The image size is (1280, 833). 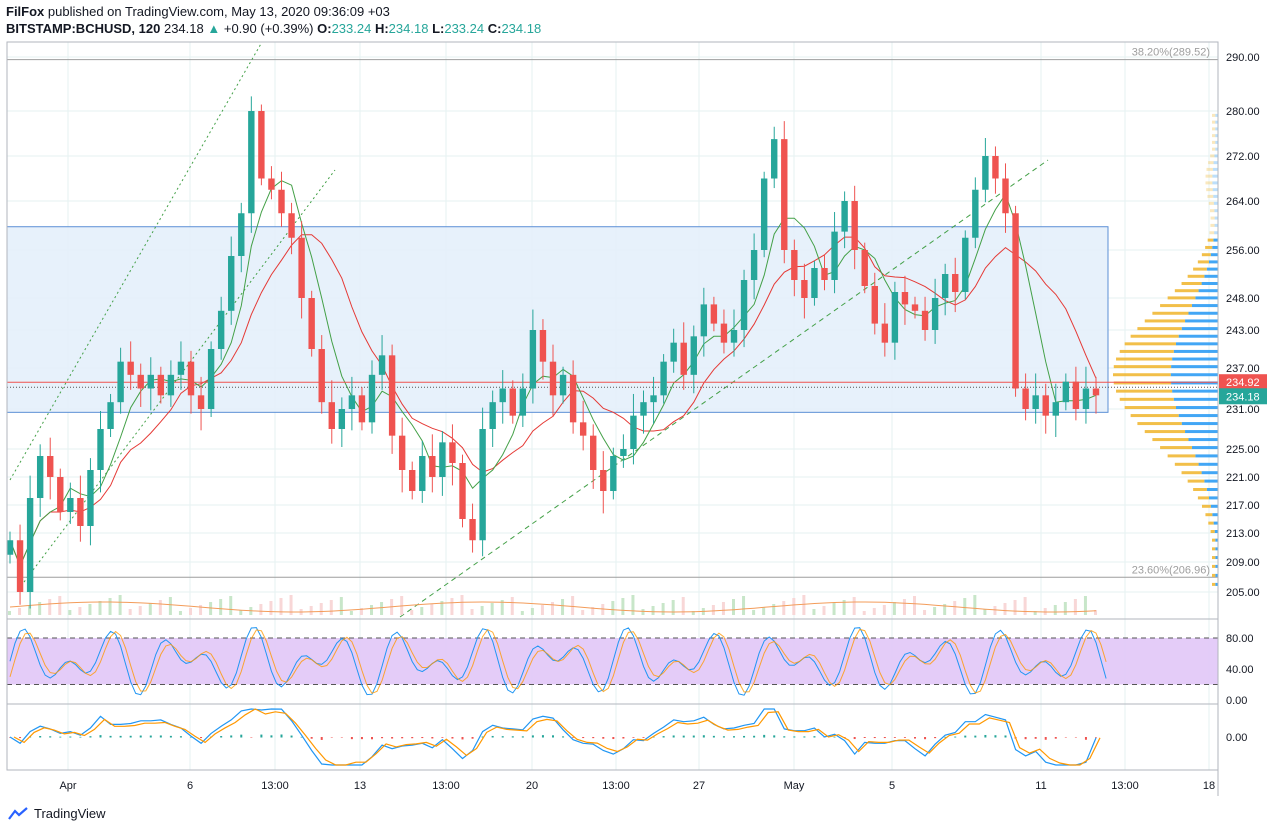 What do you see at coordinates (1243, 450) in the screenshot?
I see `price-tick-label: 225.00` at bounding box center [1243, 450].